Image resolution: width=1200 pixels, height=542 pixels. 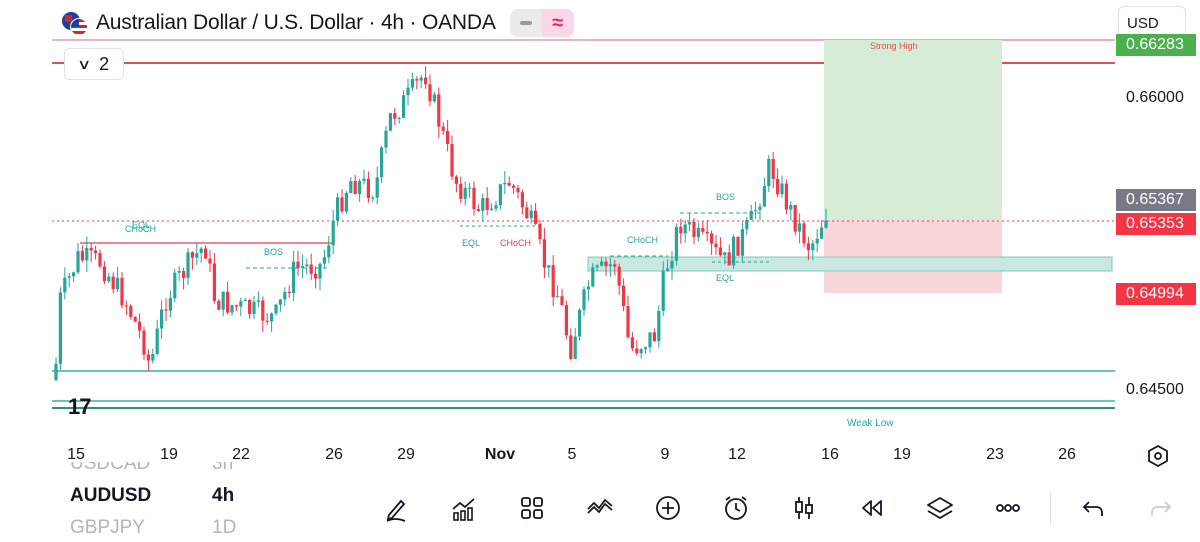 I want to click on time-axis-label: 12, so click(x=737, y=454).